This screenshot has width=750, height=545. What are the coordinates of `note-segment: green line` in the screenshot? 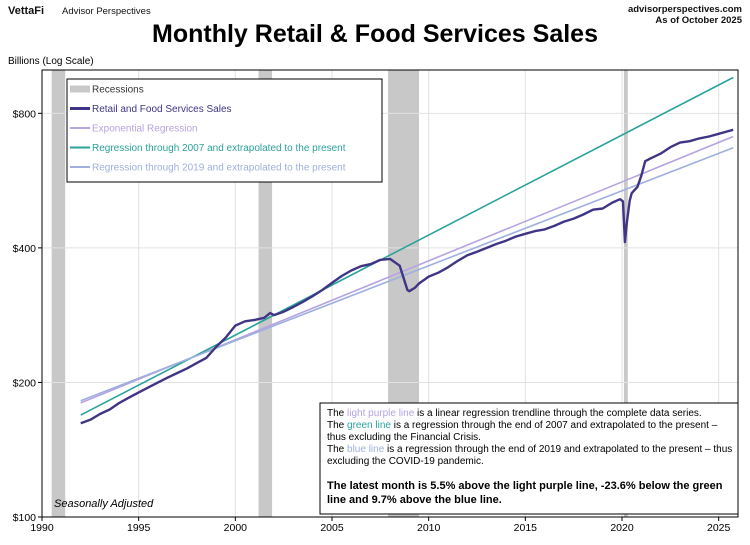 It's located at (369, 425).